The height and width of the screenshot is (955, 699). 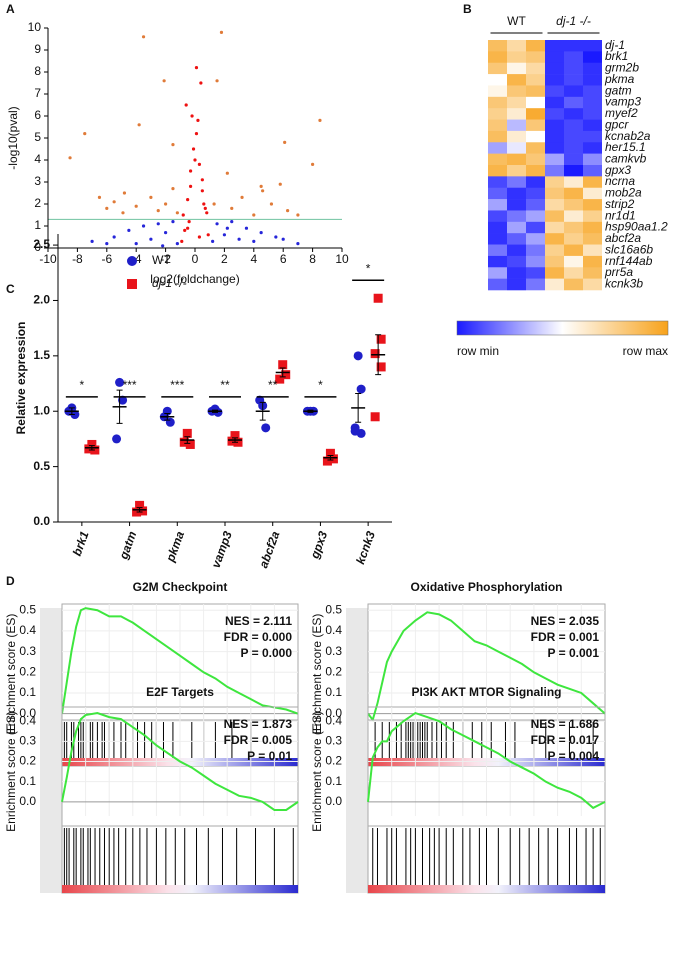 I want to click on y-tick-label: 0.1, so click(x=27, y=781).